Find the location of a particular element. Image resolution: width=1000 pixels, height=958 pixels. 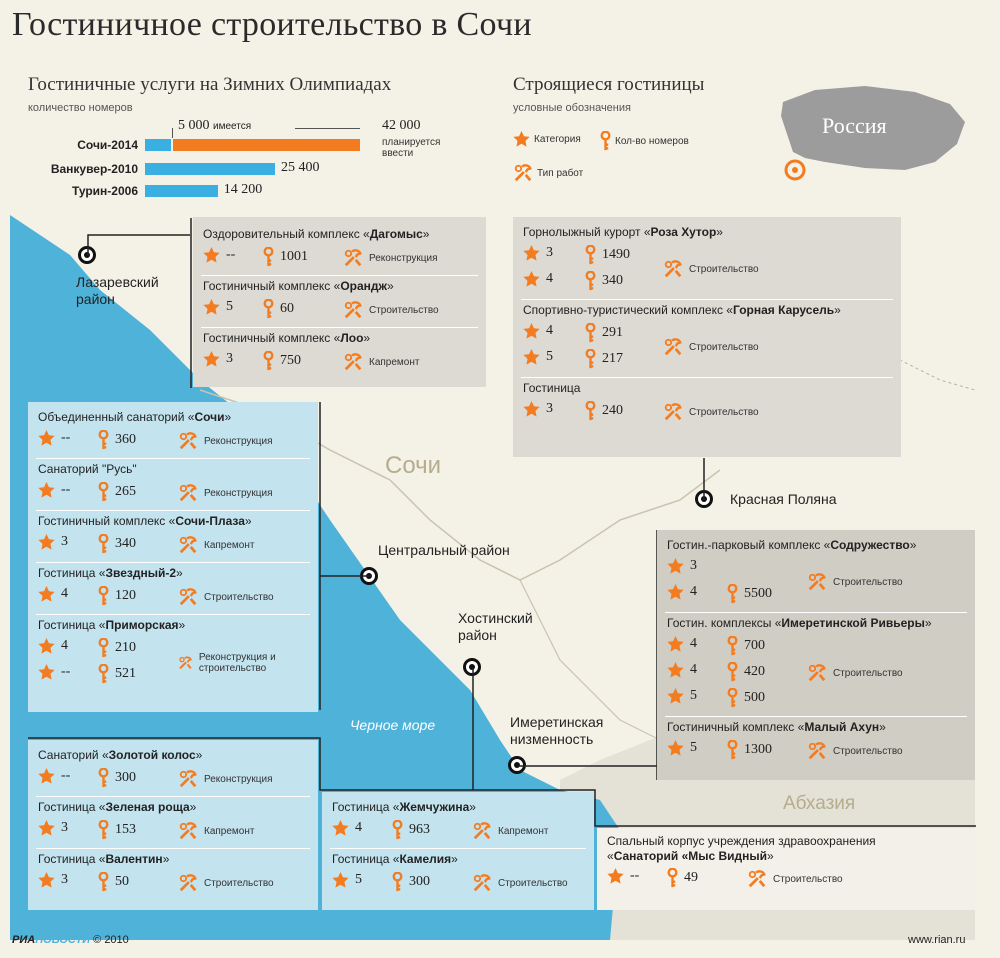

hotel-name-bold: Имеретинской Ривьеры is located at coordinates (853, 623).